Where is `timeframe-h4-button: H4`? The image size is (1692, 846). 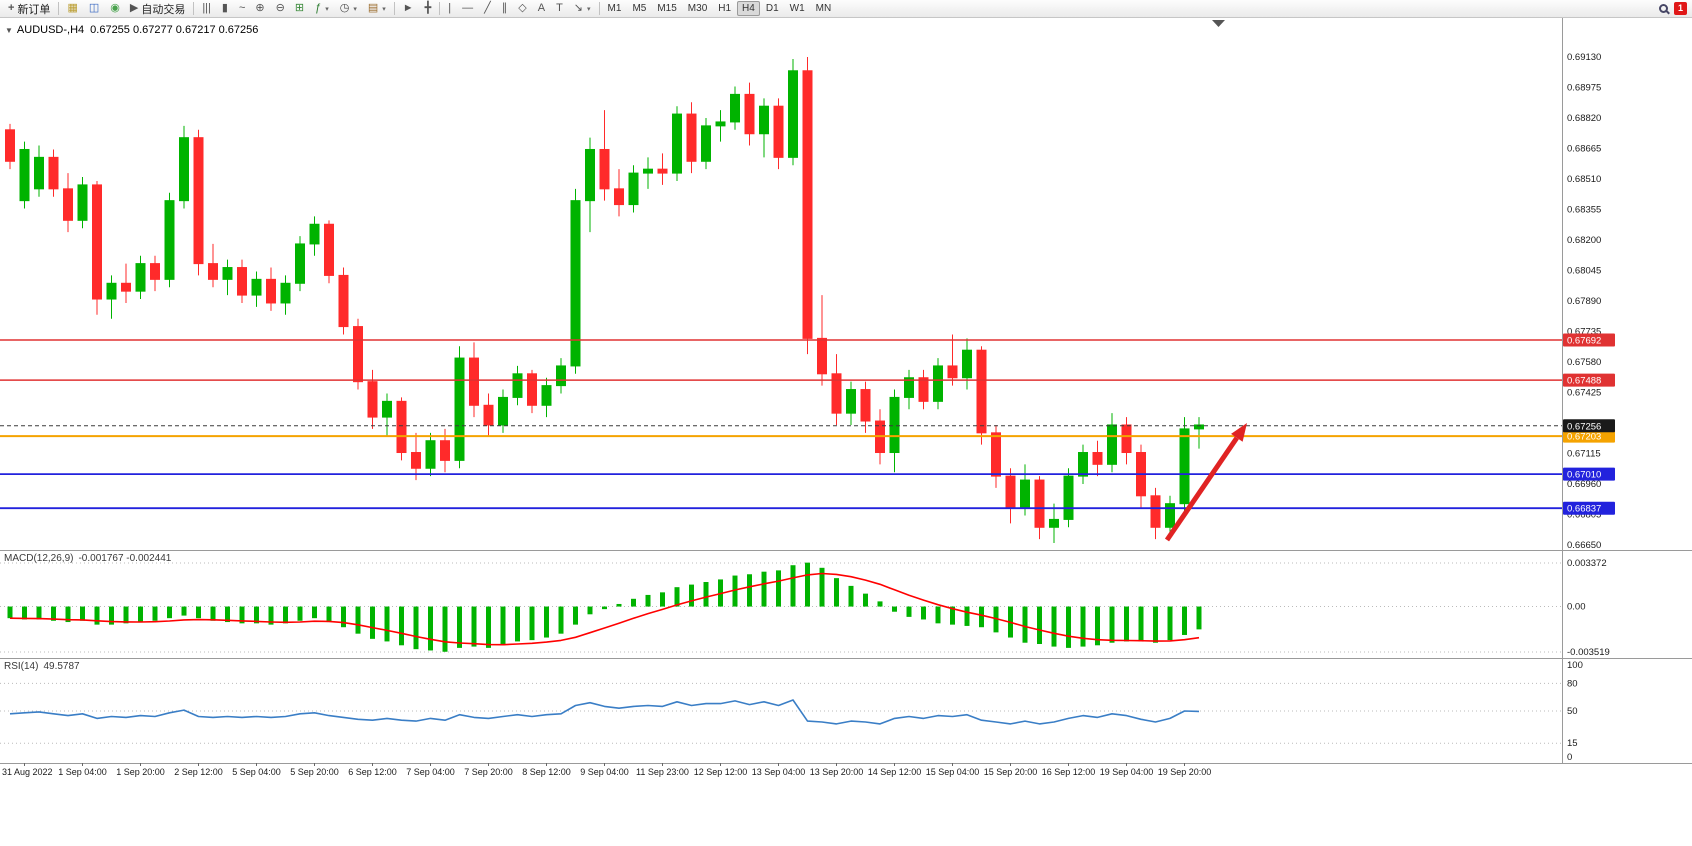 timeframe-h4-button: H4 is located at coordinates (748, 8).